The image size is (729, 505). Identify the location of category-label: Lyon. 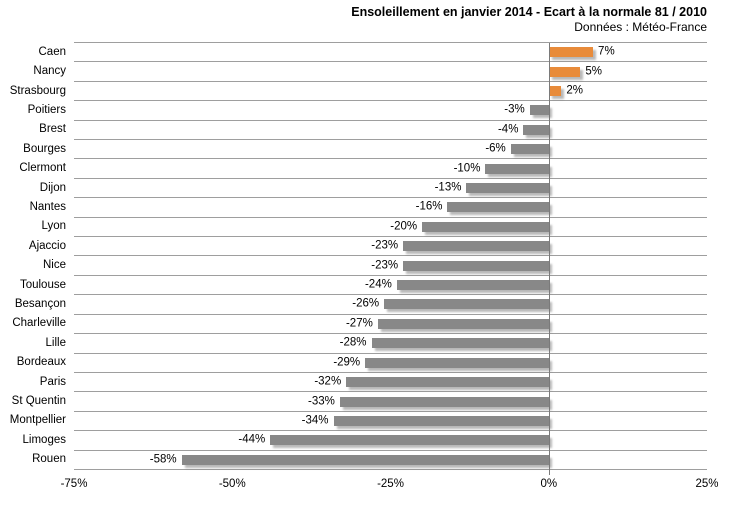
(53, 226).